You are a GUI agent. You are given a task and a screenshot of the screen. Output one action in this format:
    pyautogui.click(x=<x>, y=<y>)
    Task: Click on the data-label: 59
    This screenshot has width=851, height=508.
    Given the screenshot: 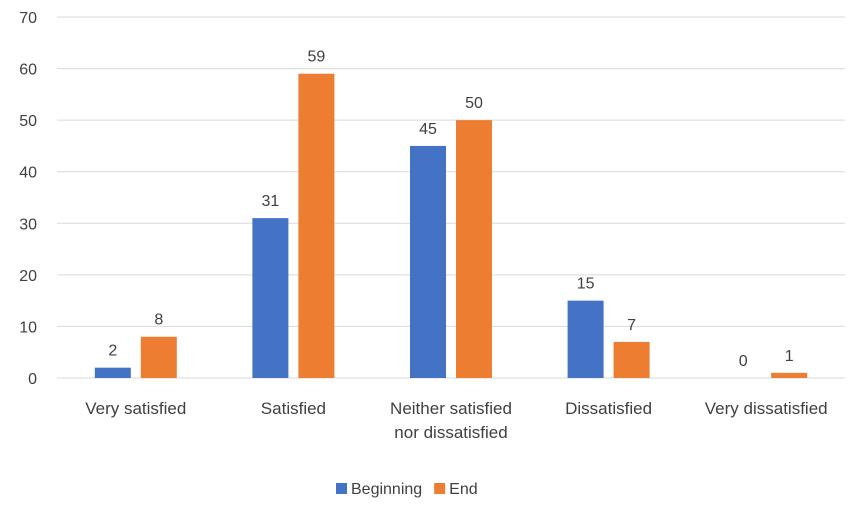 What is the action you would take?
    pyautogui.click(x=317, y=57)
    